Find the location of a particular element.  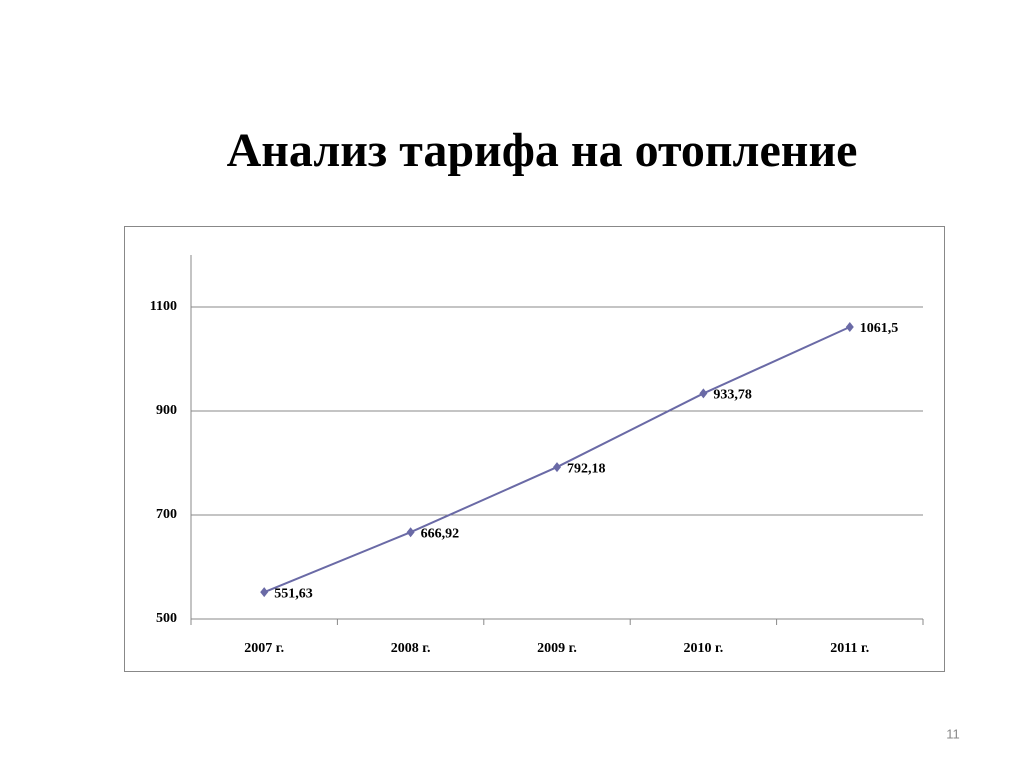

y-tick-label: 700 is located at coordinates (166, 514).